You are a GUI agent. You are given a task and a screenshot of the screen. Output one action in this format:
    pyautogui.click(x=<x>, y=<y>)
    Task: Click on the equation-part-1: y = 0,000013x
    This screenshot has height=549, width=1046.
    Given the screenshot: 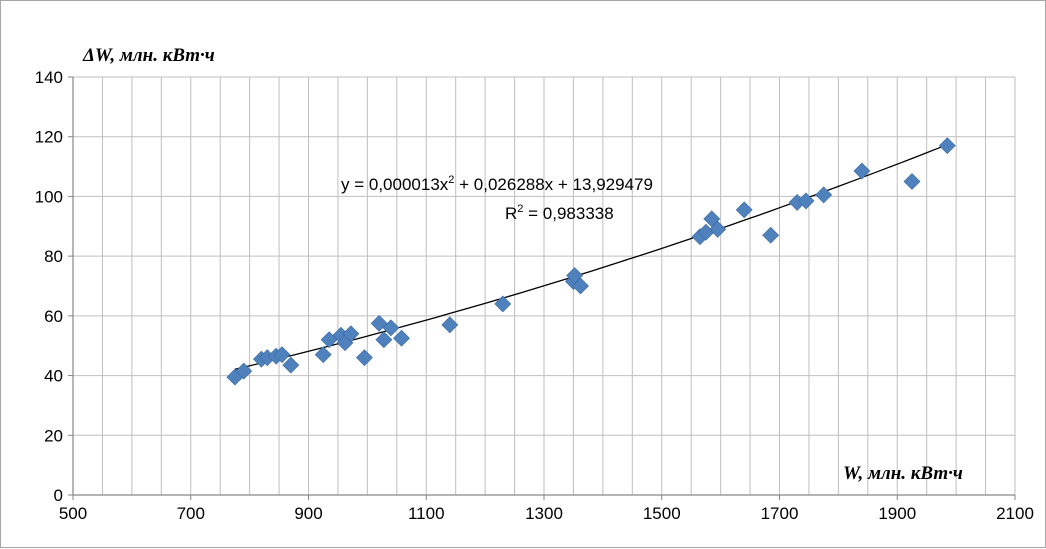 What is the action you would take?
    pyautogui.click(x=395, y=184)
    